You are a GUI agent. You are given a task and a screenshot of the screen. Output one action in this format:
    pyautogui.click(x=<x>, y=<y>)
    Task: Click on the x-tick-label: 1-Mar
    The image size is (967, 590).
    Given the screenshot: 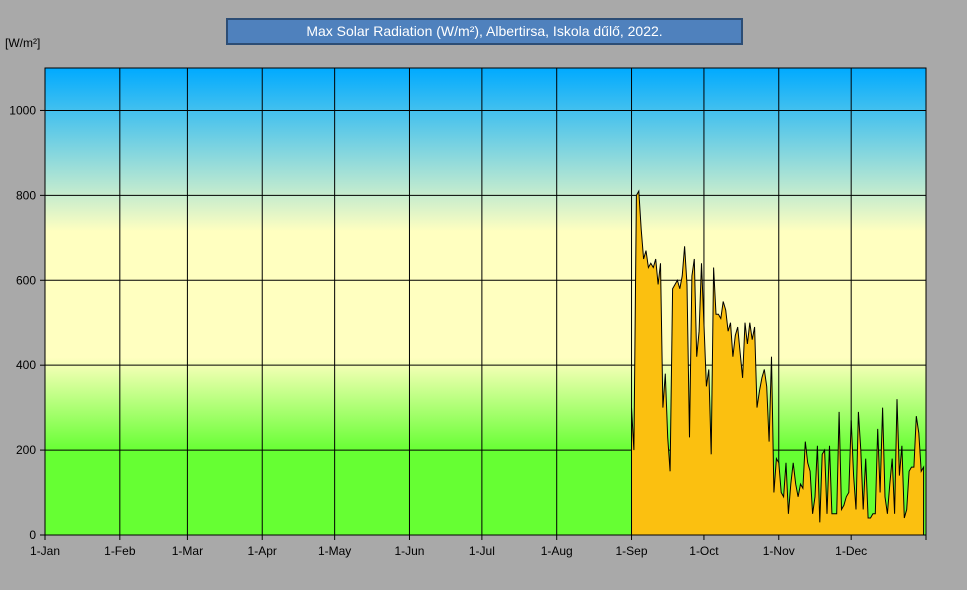 What is the action you would take?
    pyautogui.click(x=187, y=551)
    